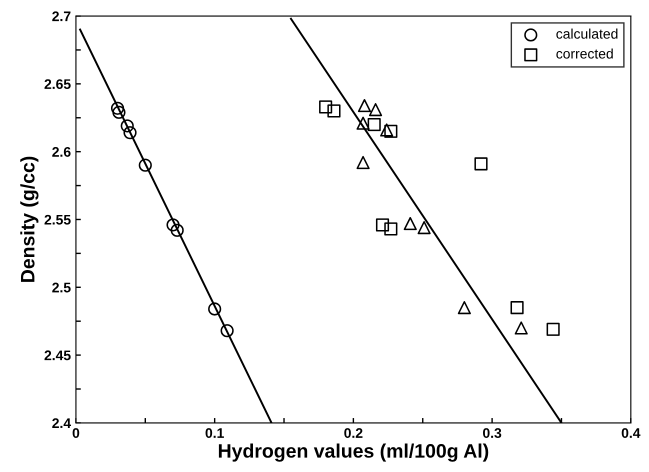 This screenshot has height=472, width=649. I want to click on legend-label: corrected, so click(584, 53).